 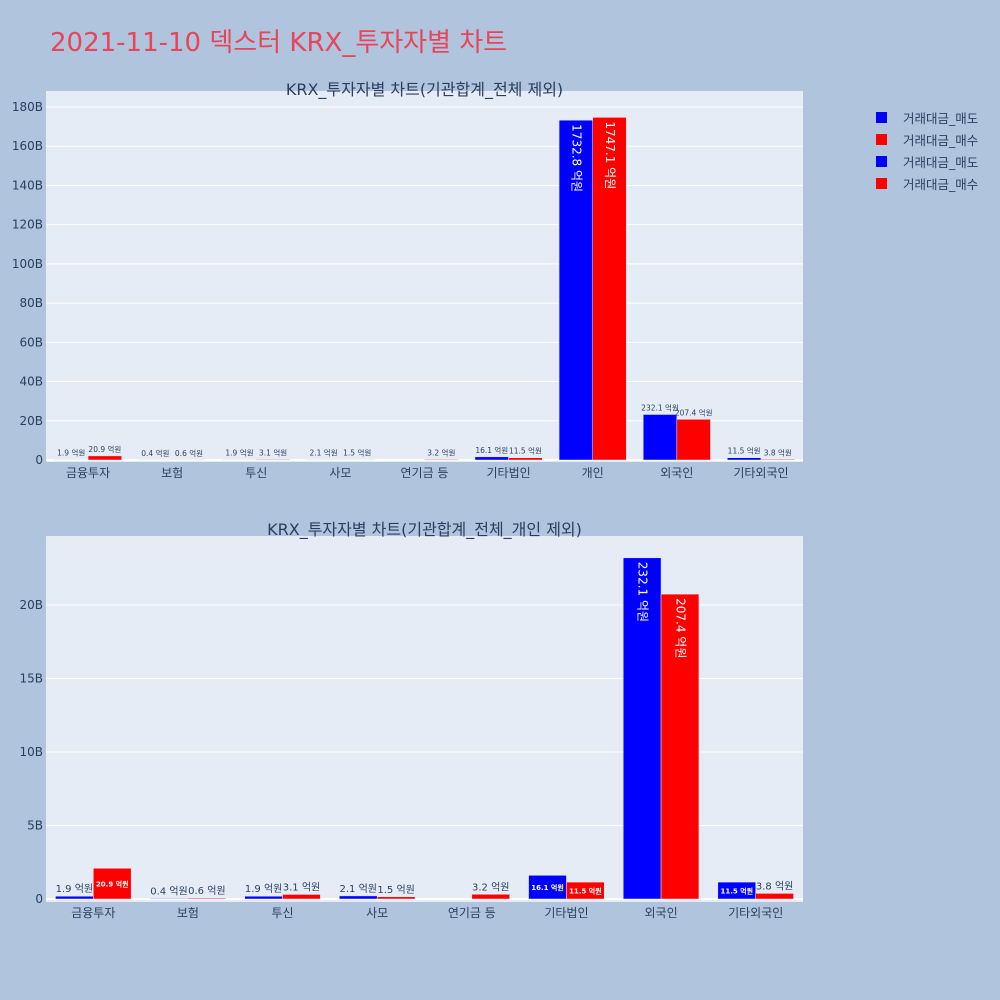 I want to click on x-tick-label: 개인, so click(x=593, y=473).